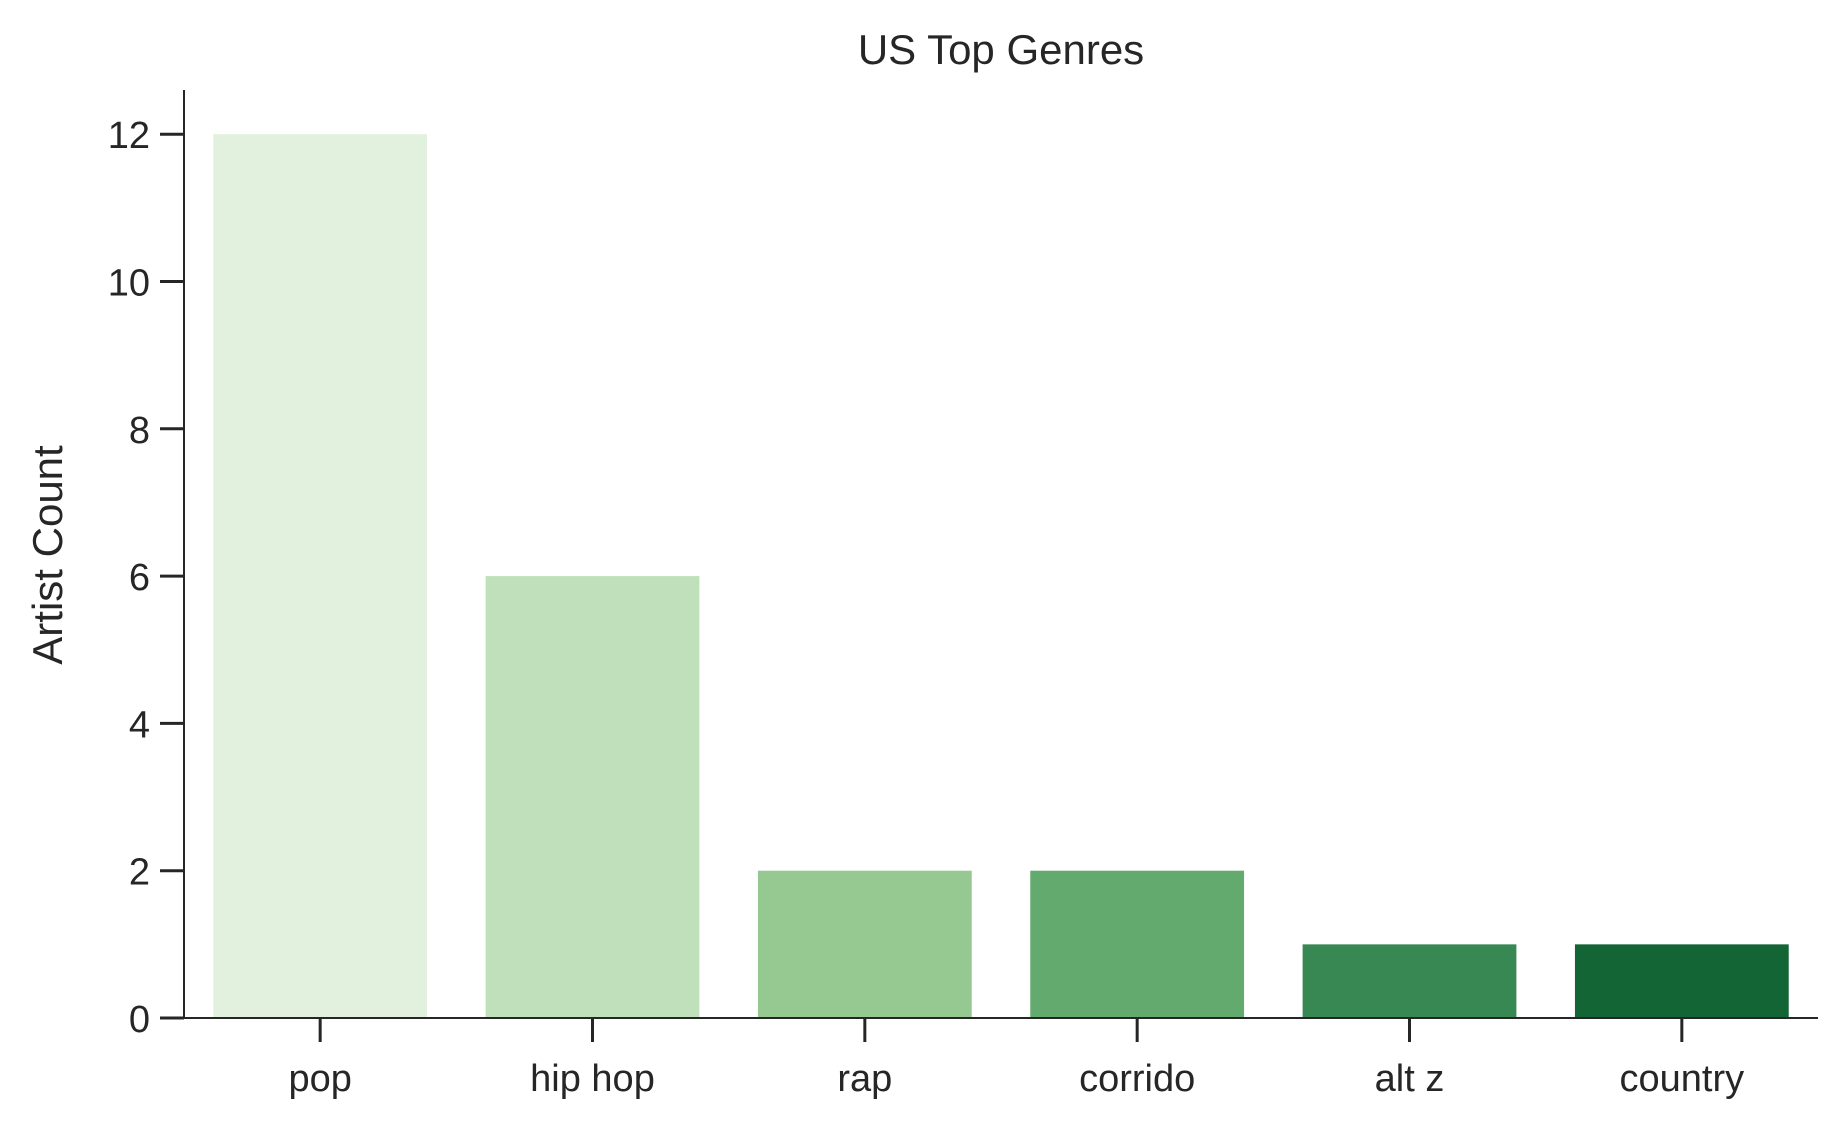  I want to click on bar-hip-hop, so click(592, 797).